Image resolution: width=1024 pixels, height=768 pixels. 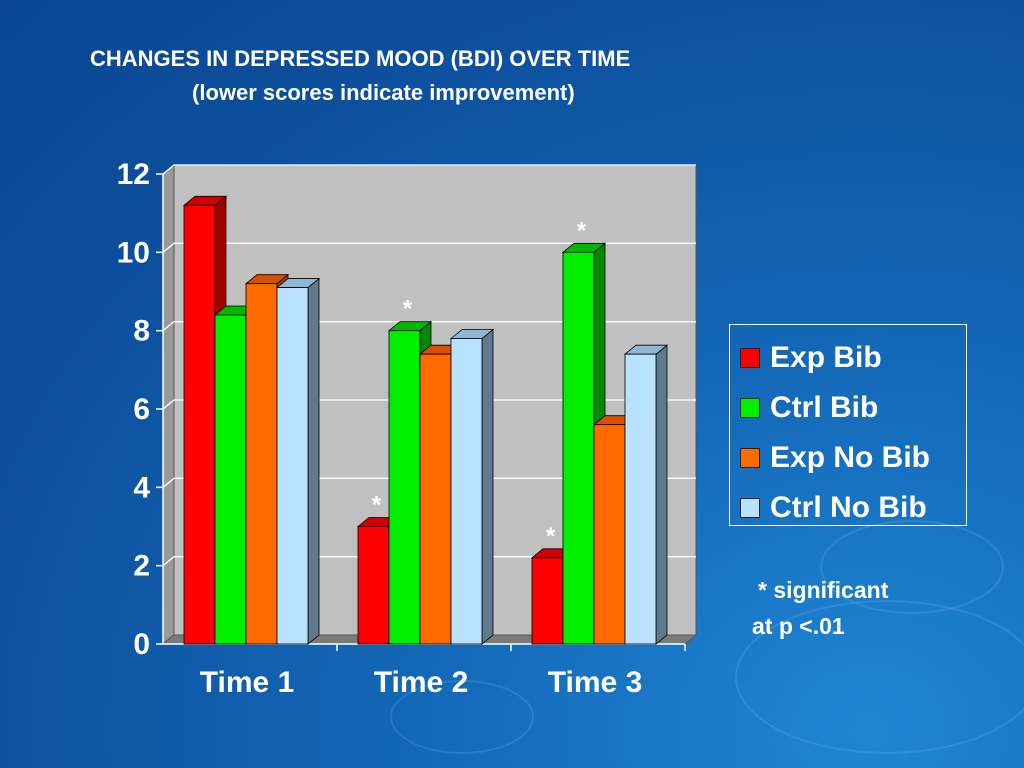 I want to click on chart-legend: Exp Bib Ctrl Bib Exp No Bib Ctrl No Bib, so click(x=848, y=425).